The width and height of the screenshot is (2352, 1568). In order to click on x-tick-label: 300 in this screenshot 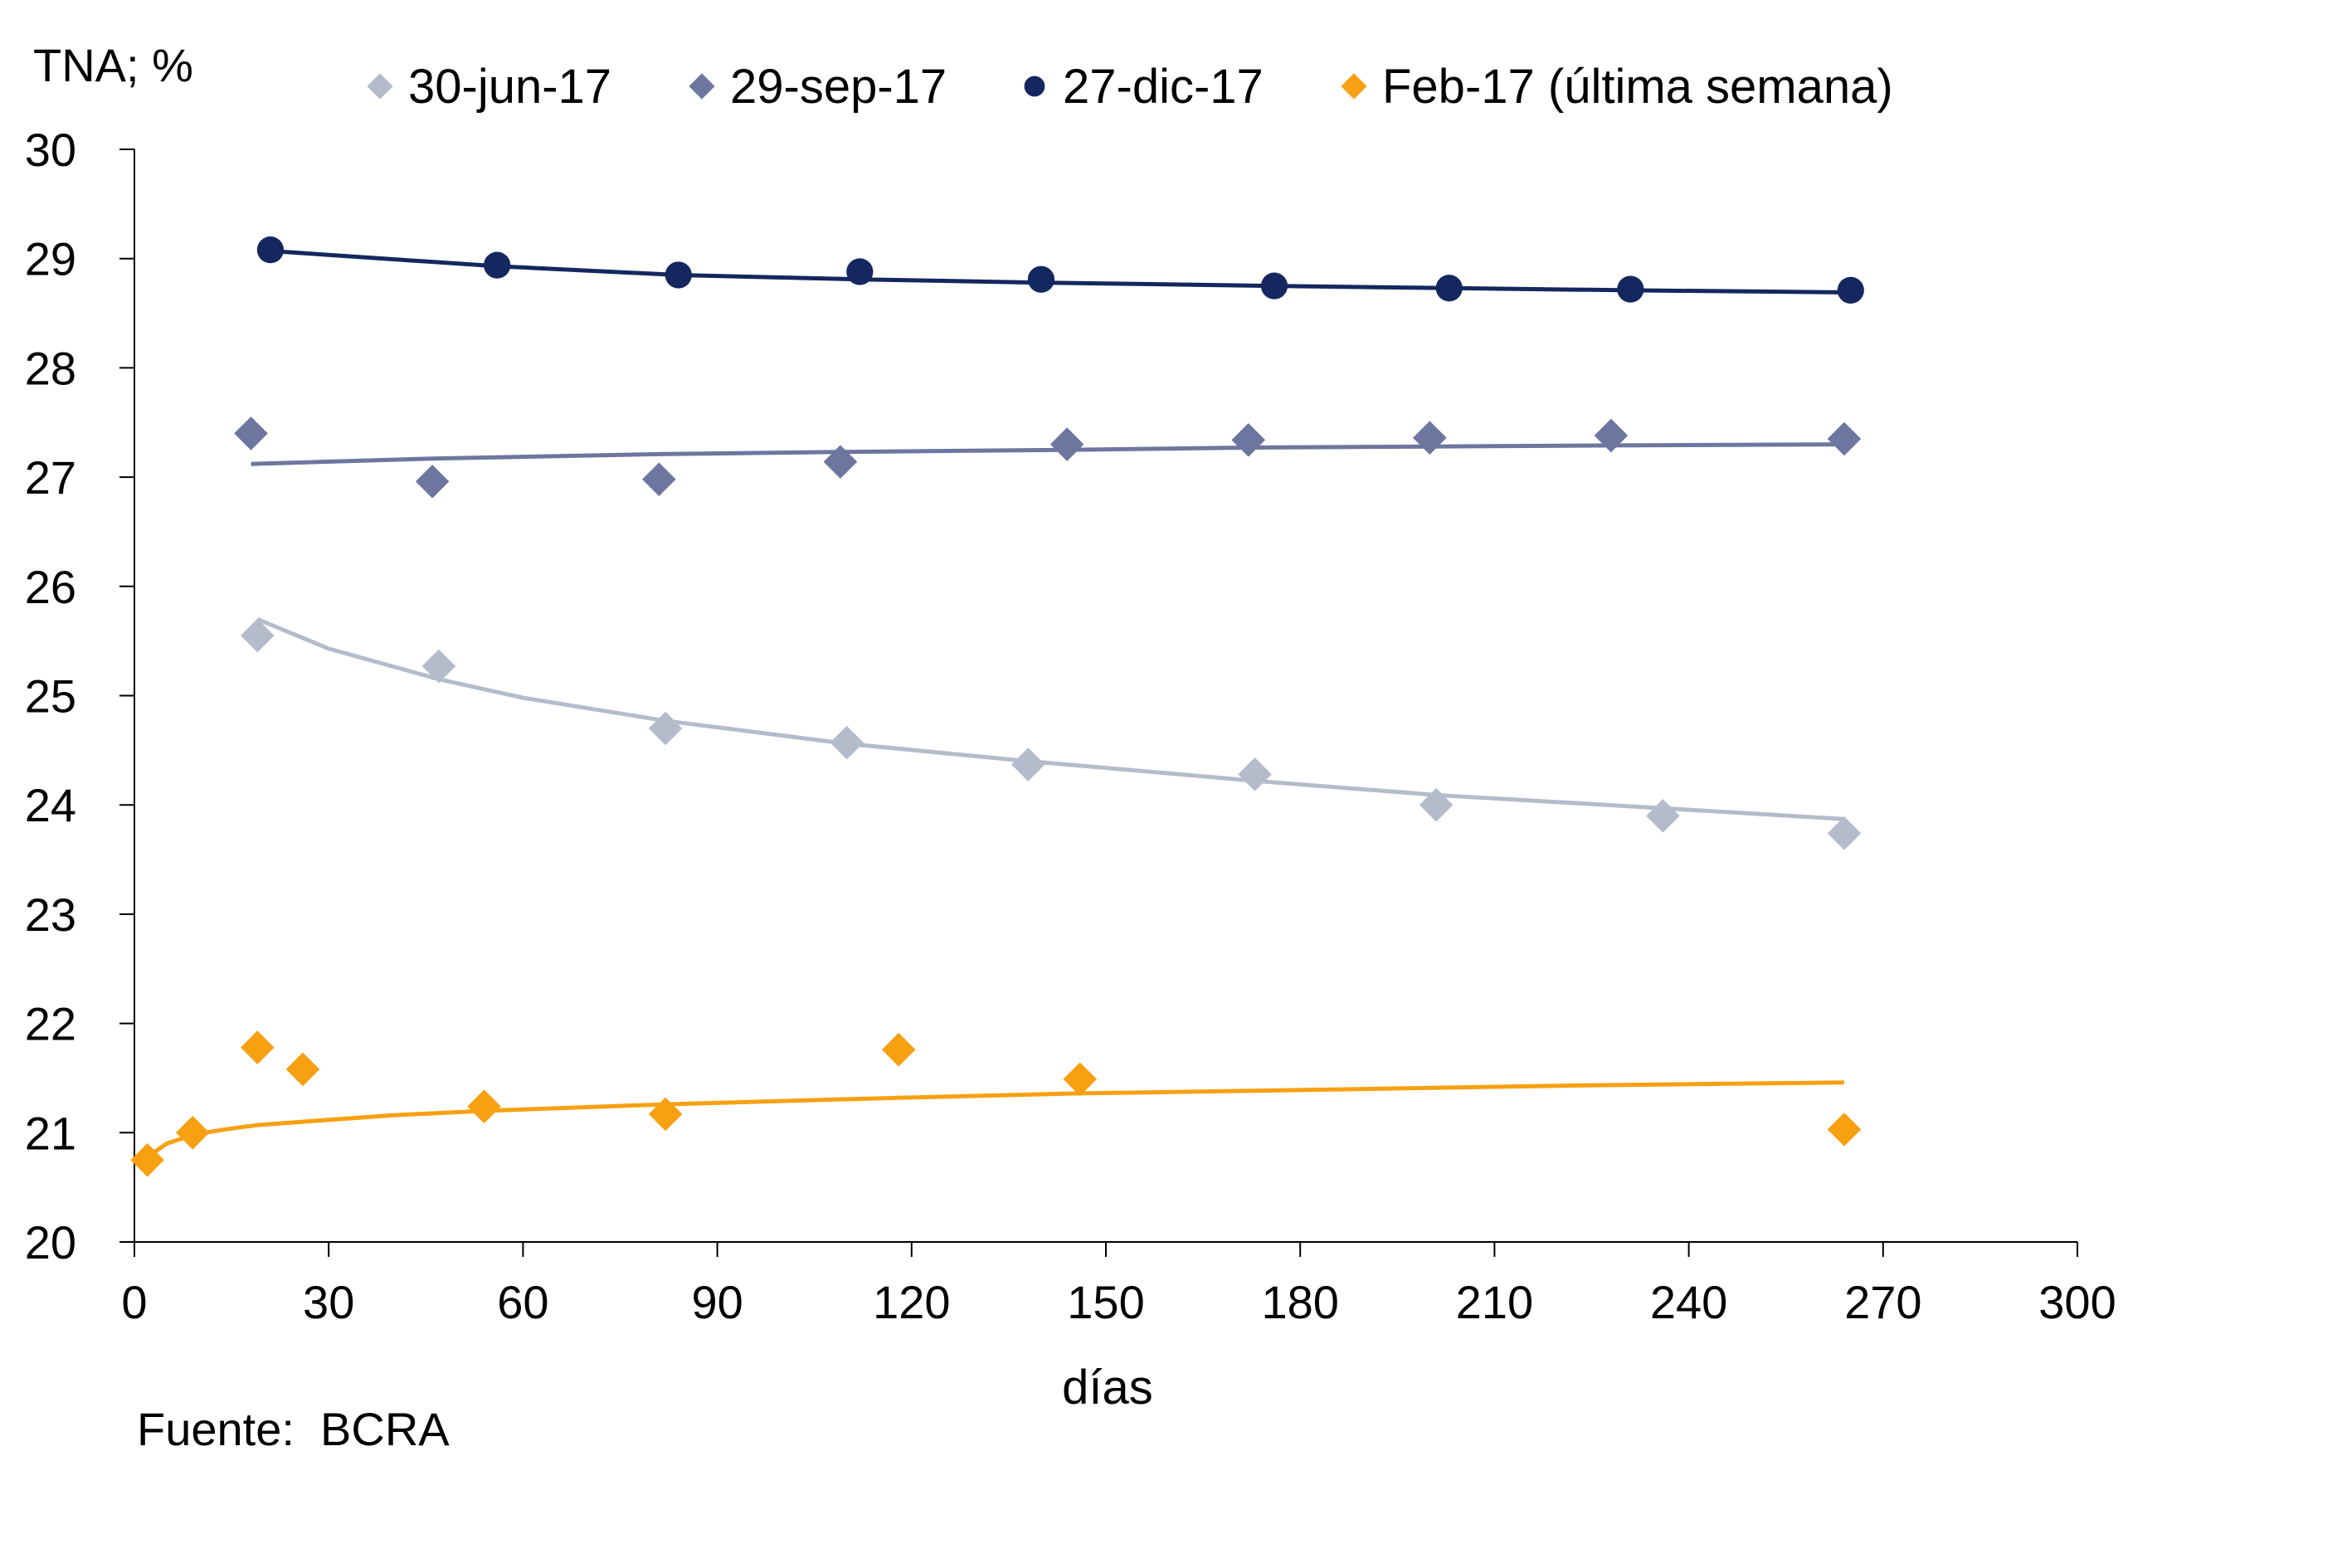, I will do `click(2077, 1302)`.